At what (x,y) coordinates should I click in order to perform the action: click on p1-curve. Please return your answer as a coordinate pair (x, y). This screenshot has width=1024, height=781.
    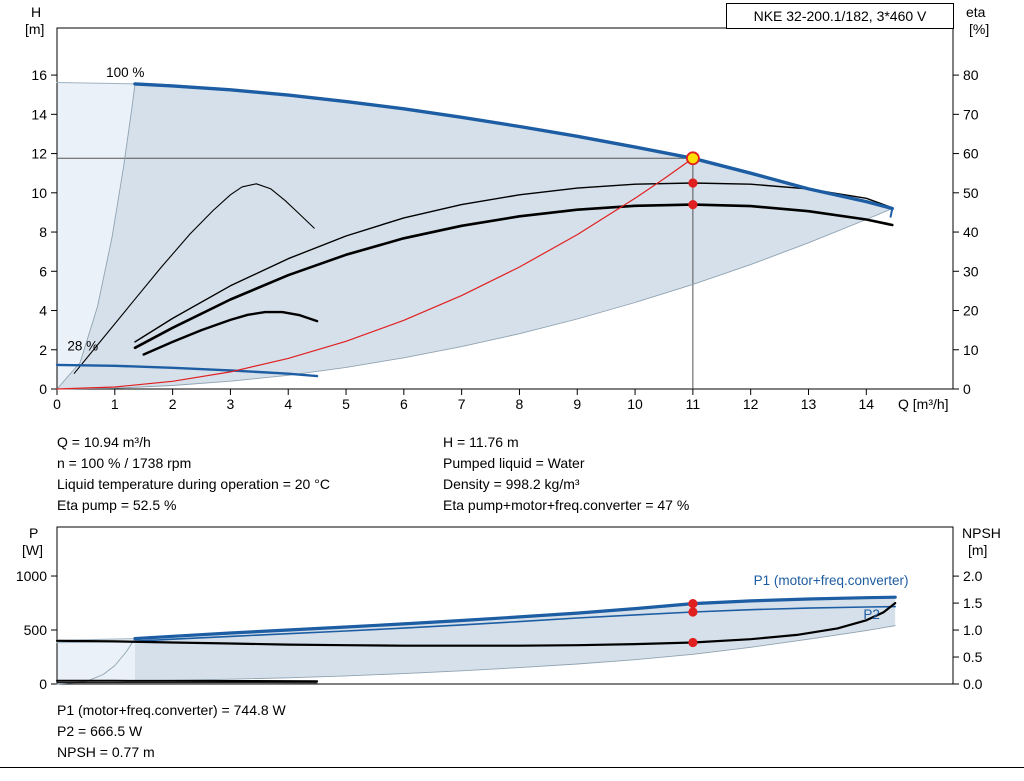
    Looking at the image, I should click on (515, 618).